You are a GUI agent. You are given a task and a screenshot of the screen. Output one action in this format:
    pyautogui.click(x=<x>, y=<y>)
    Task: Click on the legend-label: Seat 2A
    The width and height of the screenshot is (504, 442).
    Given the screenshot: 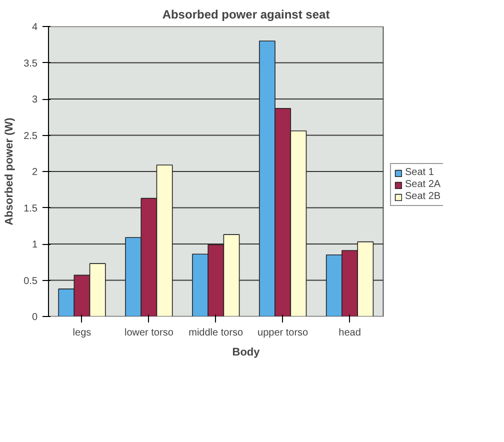 What is the action you would take?
    pyautogui.click(x=423, y=184)
    